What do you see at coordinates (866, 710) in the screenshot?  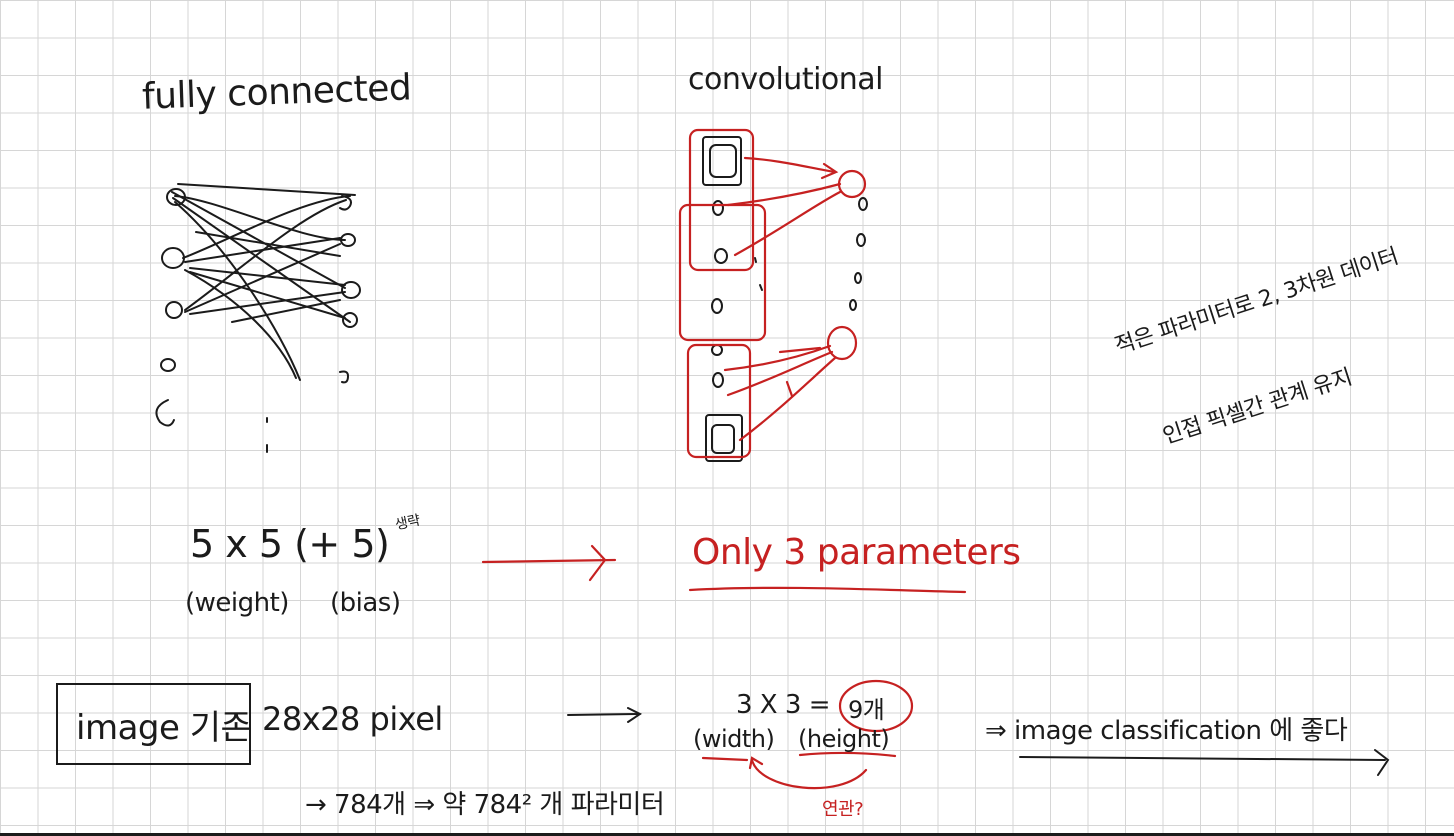 I see `kernel-count: 9개` at bounding box center [866, 710].